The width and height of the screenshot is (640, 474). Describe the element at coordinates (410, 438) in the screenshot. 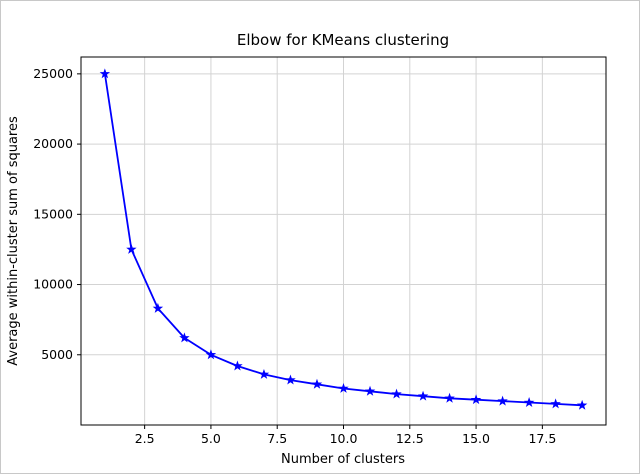

I see `x-tick-label: 12.5` at that location.